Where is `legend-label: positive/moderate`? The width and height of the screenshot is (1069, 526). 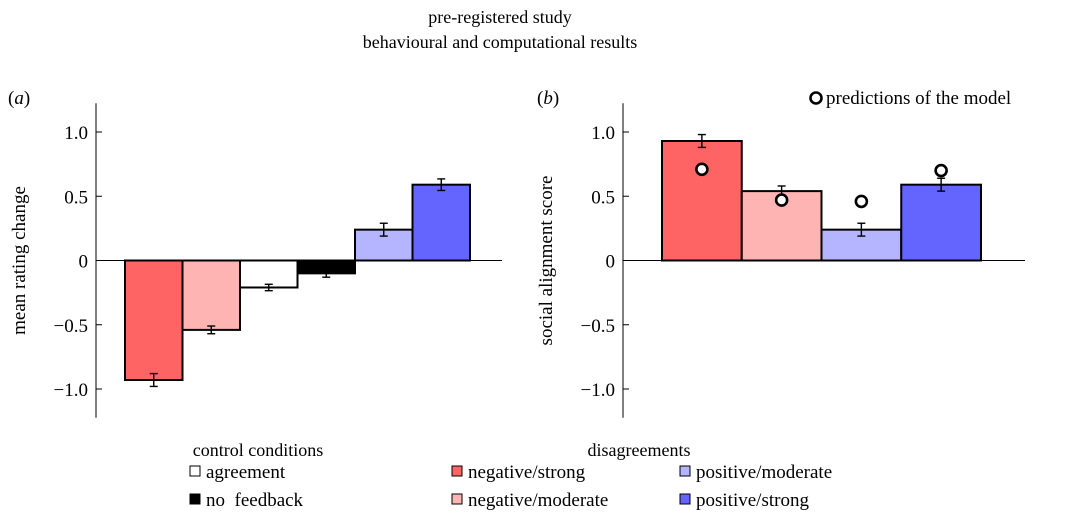
legend-label: positive/moderate is located at coordinates (764, 472).